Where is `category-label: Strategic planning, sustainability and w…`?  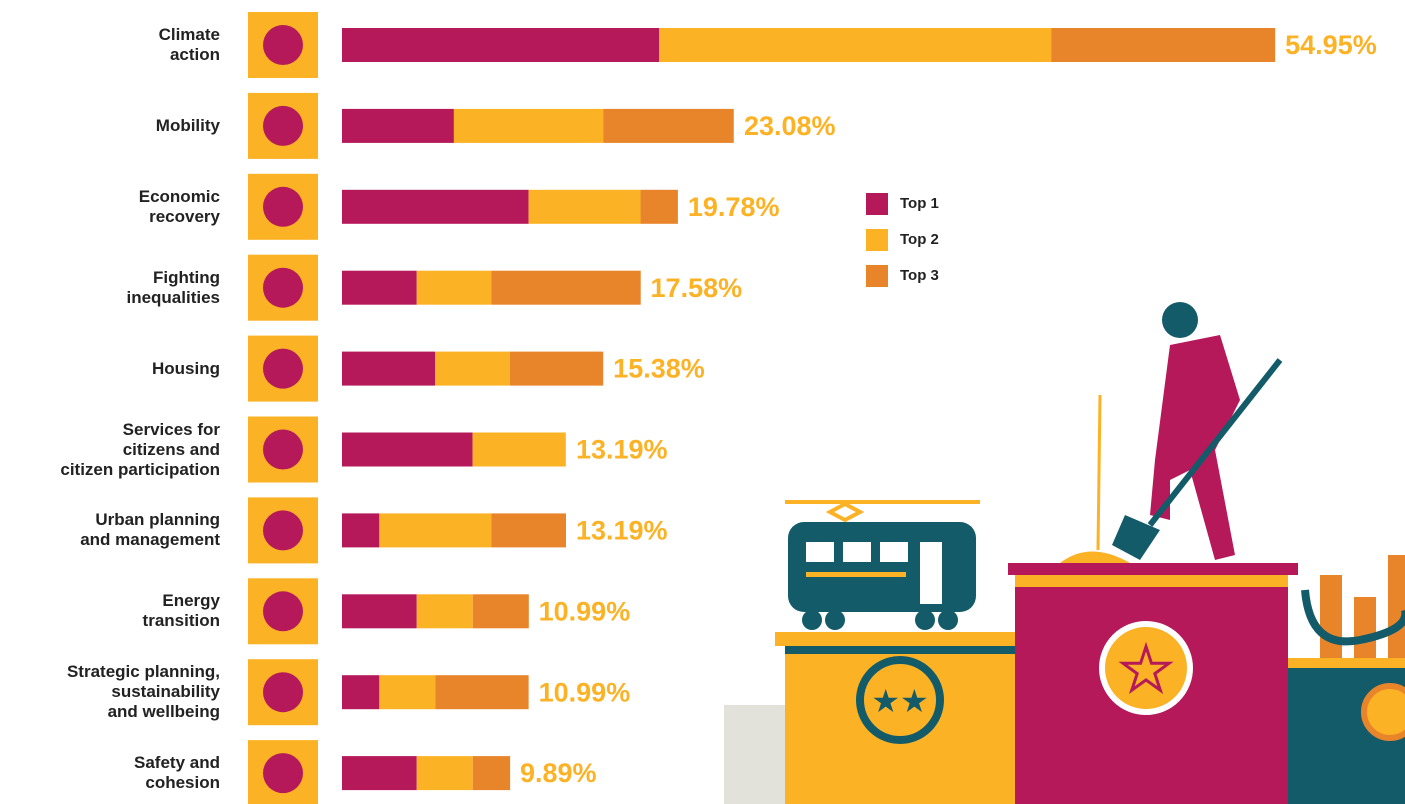 category-label: Strategic planning, sustainability and w… is located at coordinates (143, 692).